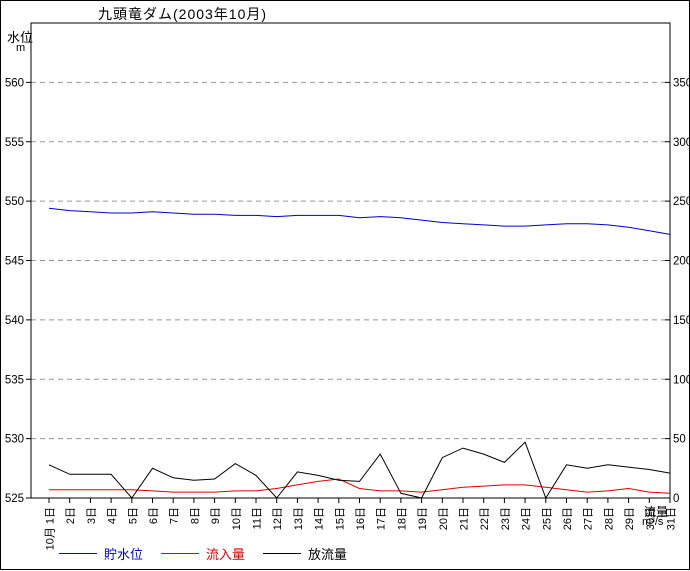 This screenshot has height=571, width=690. Describe the element at coordinates (14, 262) in the screenshot. I see `left-axis-tick-label: 545` at that location.